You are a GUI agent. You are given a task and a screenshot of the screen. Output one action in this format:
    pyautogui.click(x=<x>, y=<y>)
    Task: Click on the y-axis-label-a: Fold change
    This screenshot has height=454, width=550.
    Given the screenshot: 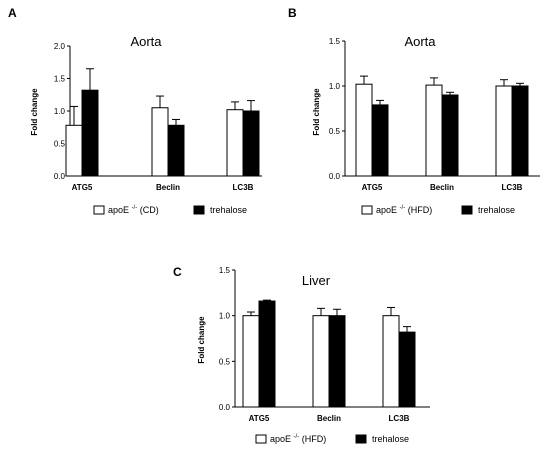 What is the action you would take?
    pyautogui.click(x=34, y=112)
    